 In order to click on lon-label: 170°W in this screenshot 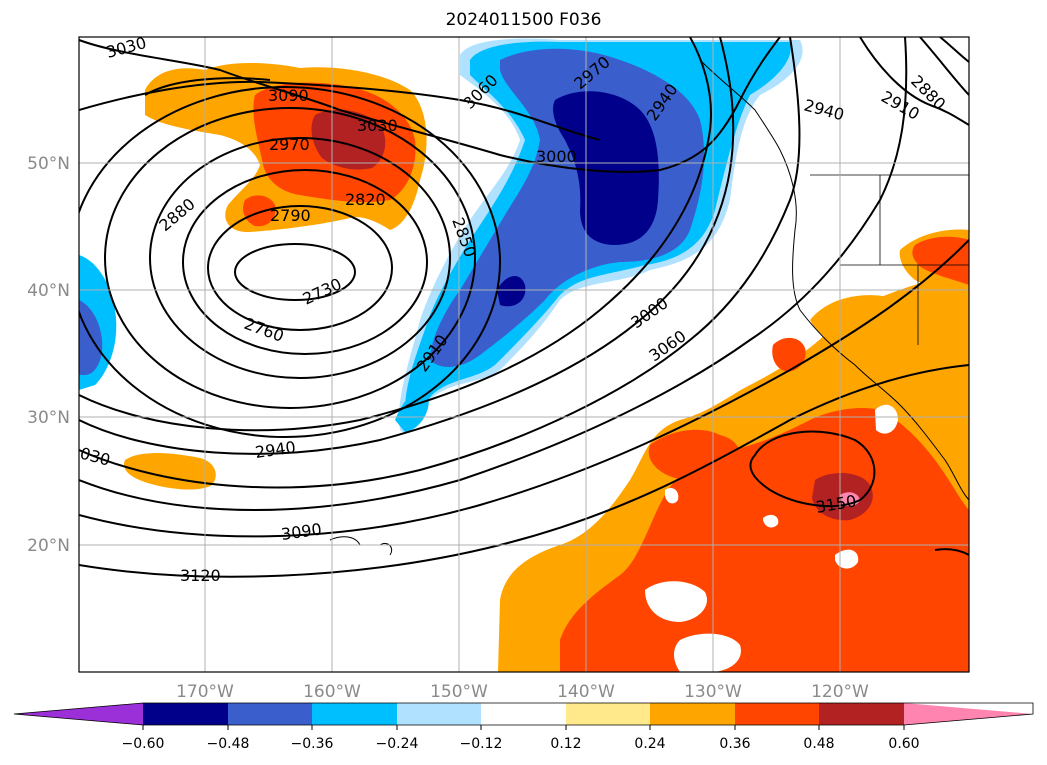, I will do `click(205, 692)`.